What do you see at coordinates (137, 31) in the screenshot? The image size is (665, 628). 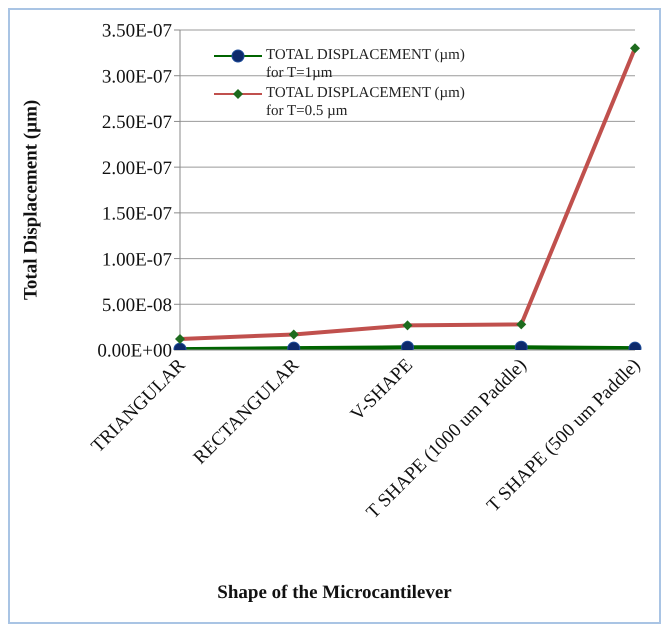 I see `y-tick-label: 3.50E-07` at bounding box center [137, 31].